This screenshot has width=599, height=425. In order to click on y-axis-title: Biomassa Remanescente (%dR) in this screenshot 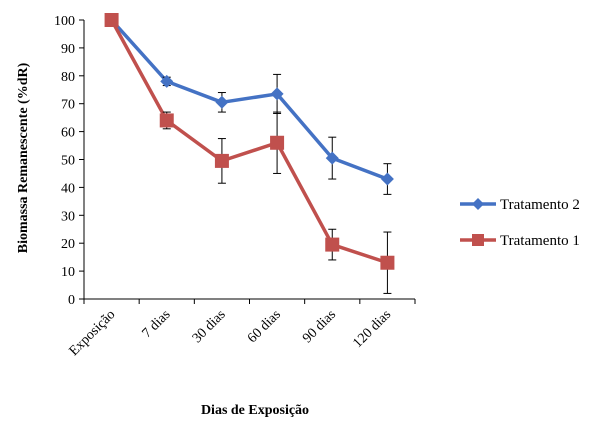, I will do `click(23, 157)`.